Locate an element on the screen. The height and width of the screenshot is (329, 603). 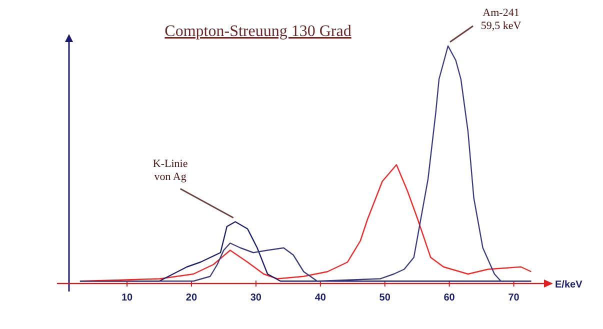
x-tick-label: 30 is located at coordinates (256, 298).